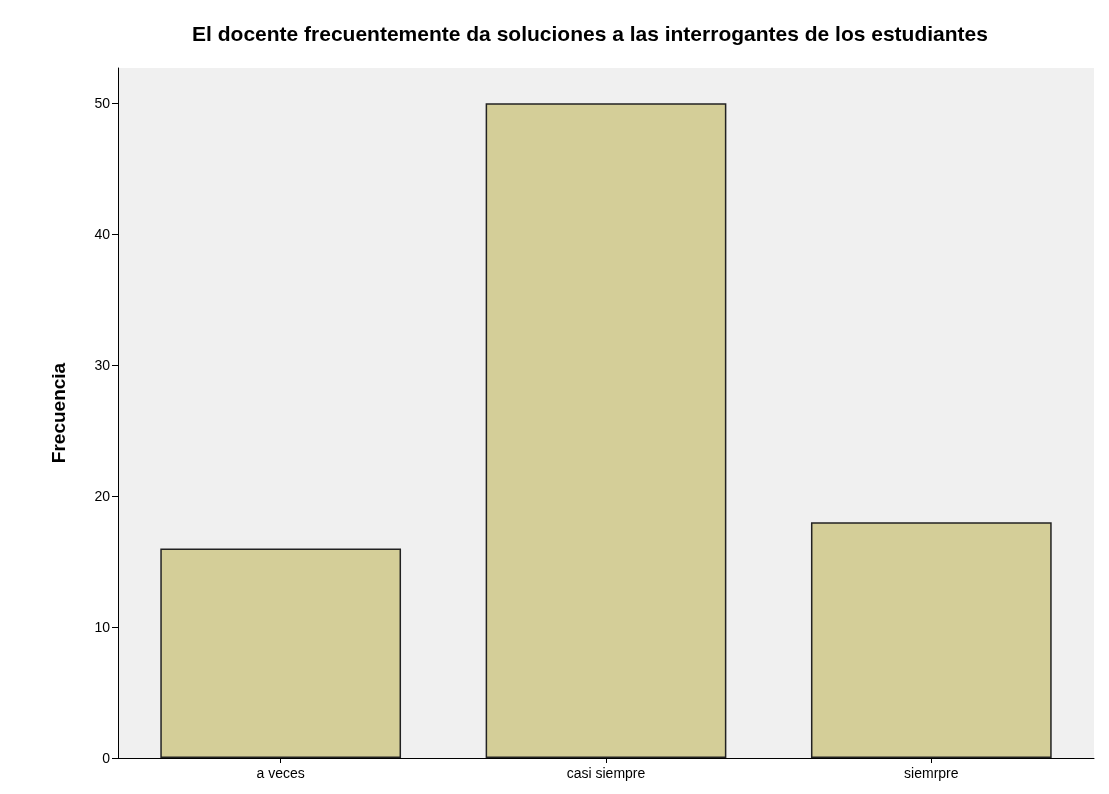 This screenshot has height=794, width=1109. Describe the element at coordinates (102, 103) in the screenshot. I see `y-tick-label: 50` at that location.